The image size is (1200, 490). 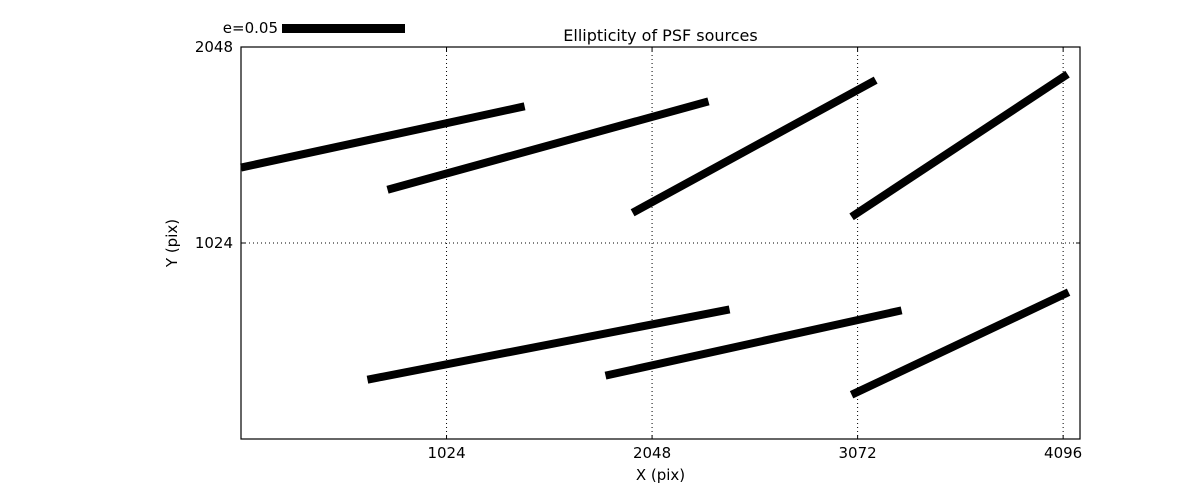 What do you see at coordinates (250, 28) in the screenshot?
I see `legend-label: e=0.05` at bounding box center [250, 28].